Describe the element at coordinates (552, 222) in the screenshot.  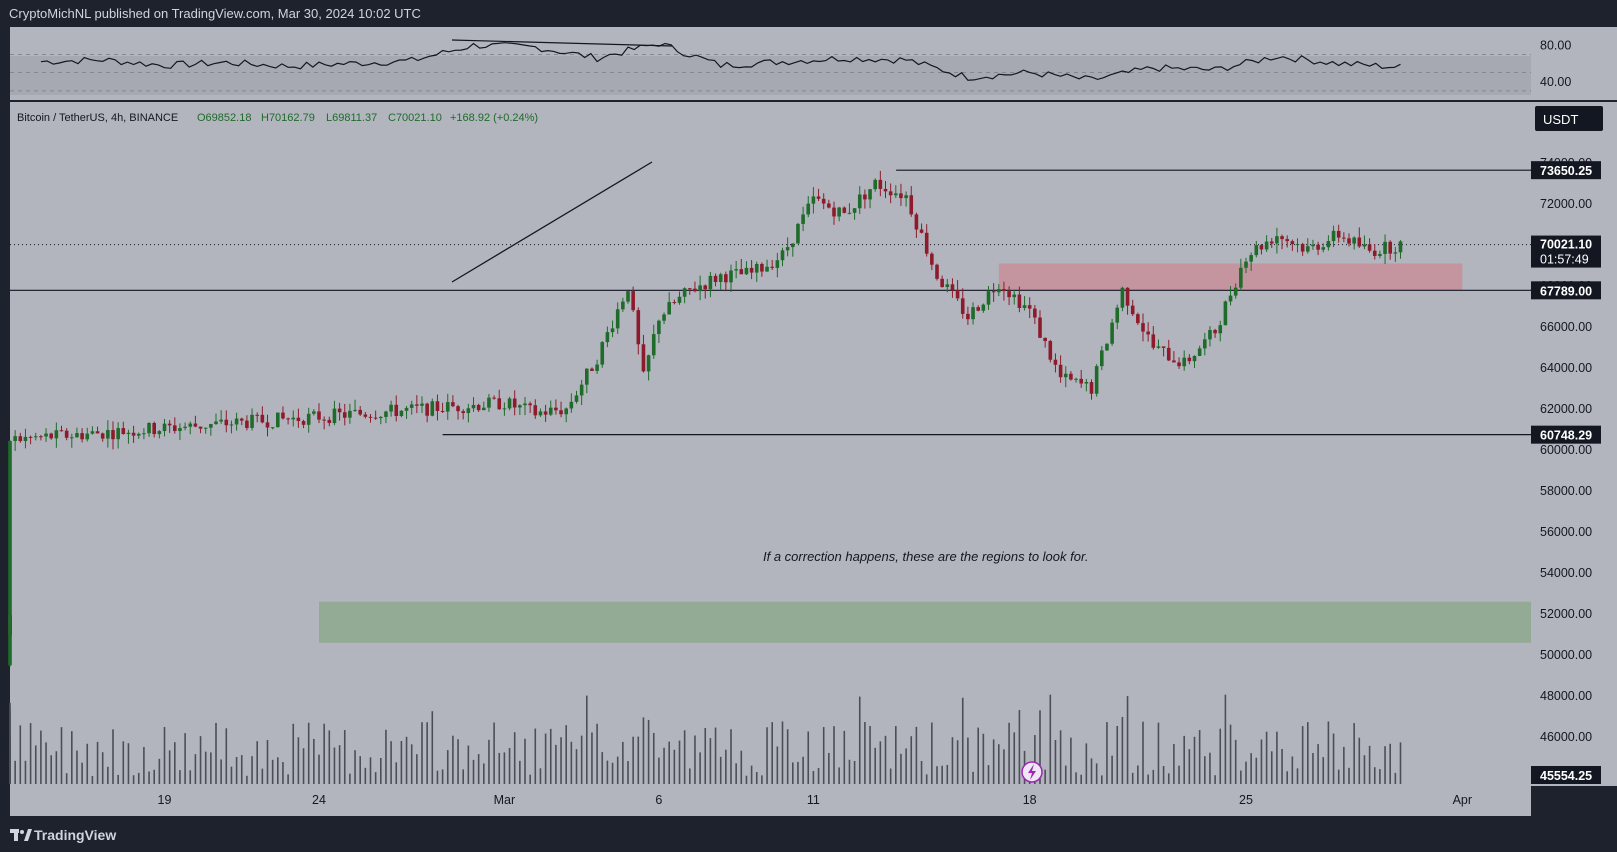
I see `trendline` at that location.